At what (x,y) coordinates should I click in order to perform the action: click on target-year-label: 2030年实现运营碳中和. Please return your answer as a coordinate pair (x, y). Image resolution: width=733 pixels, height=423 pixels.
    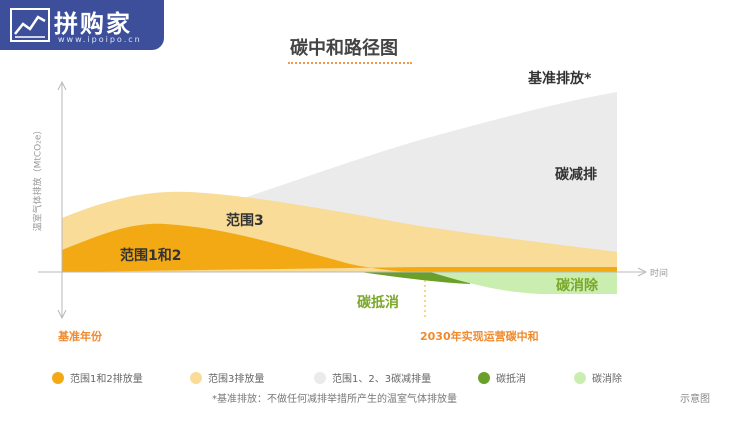
    Looking at the image, I should click on (479, 336).